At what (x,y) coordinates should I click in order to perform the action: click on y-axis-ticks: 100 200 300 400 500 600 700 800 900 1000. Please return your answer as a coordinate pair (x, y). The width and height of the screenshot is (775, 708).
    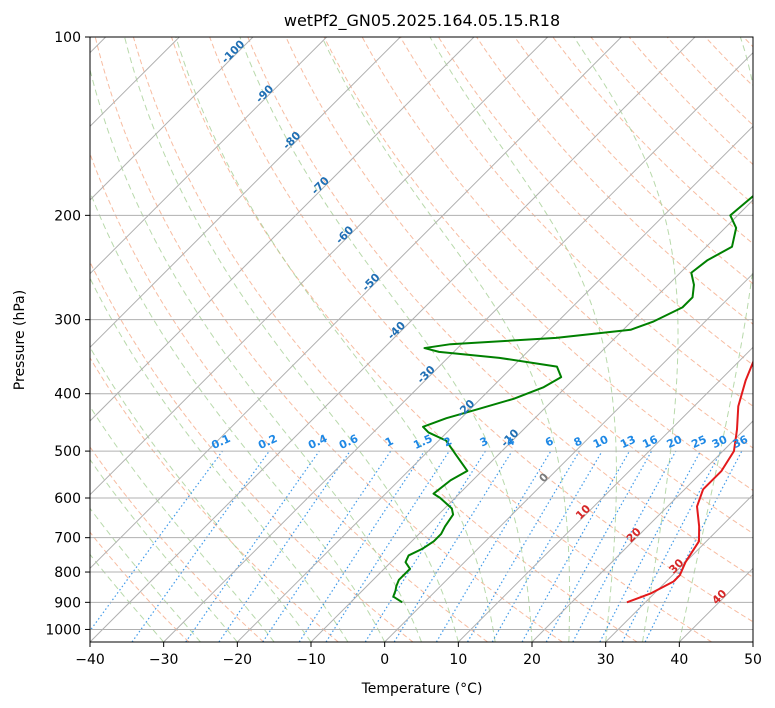
    Looking at the image, I should click on (67, 334).